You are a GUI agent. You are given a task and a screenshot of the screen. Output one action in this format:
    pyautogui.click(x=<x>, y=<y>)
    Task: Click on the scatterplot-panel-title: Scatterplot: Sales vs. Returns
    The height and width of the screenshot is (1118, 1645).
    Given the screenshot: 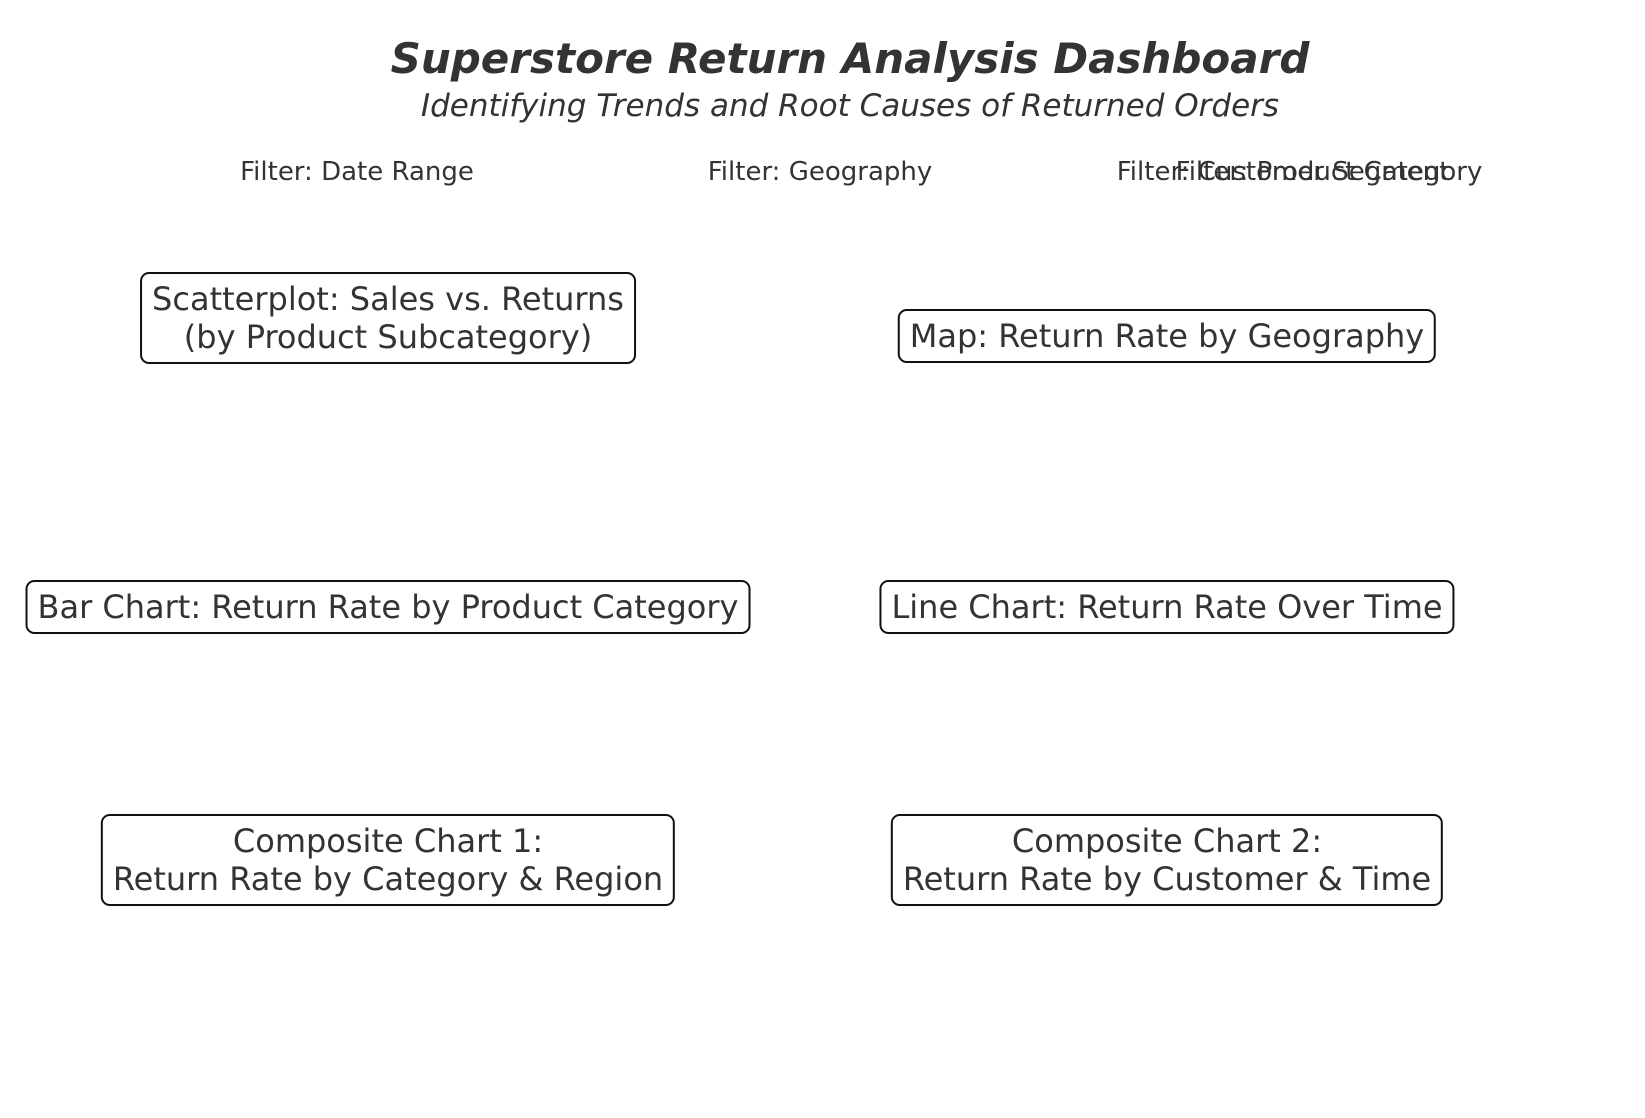 What is the action you would take?
    pyautogui.click(x=388, y=299)
    